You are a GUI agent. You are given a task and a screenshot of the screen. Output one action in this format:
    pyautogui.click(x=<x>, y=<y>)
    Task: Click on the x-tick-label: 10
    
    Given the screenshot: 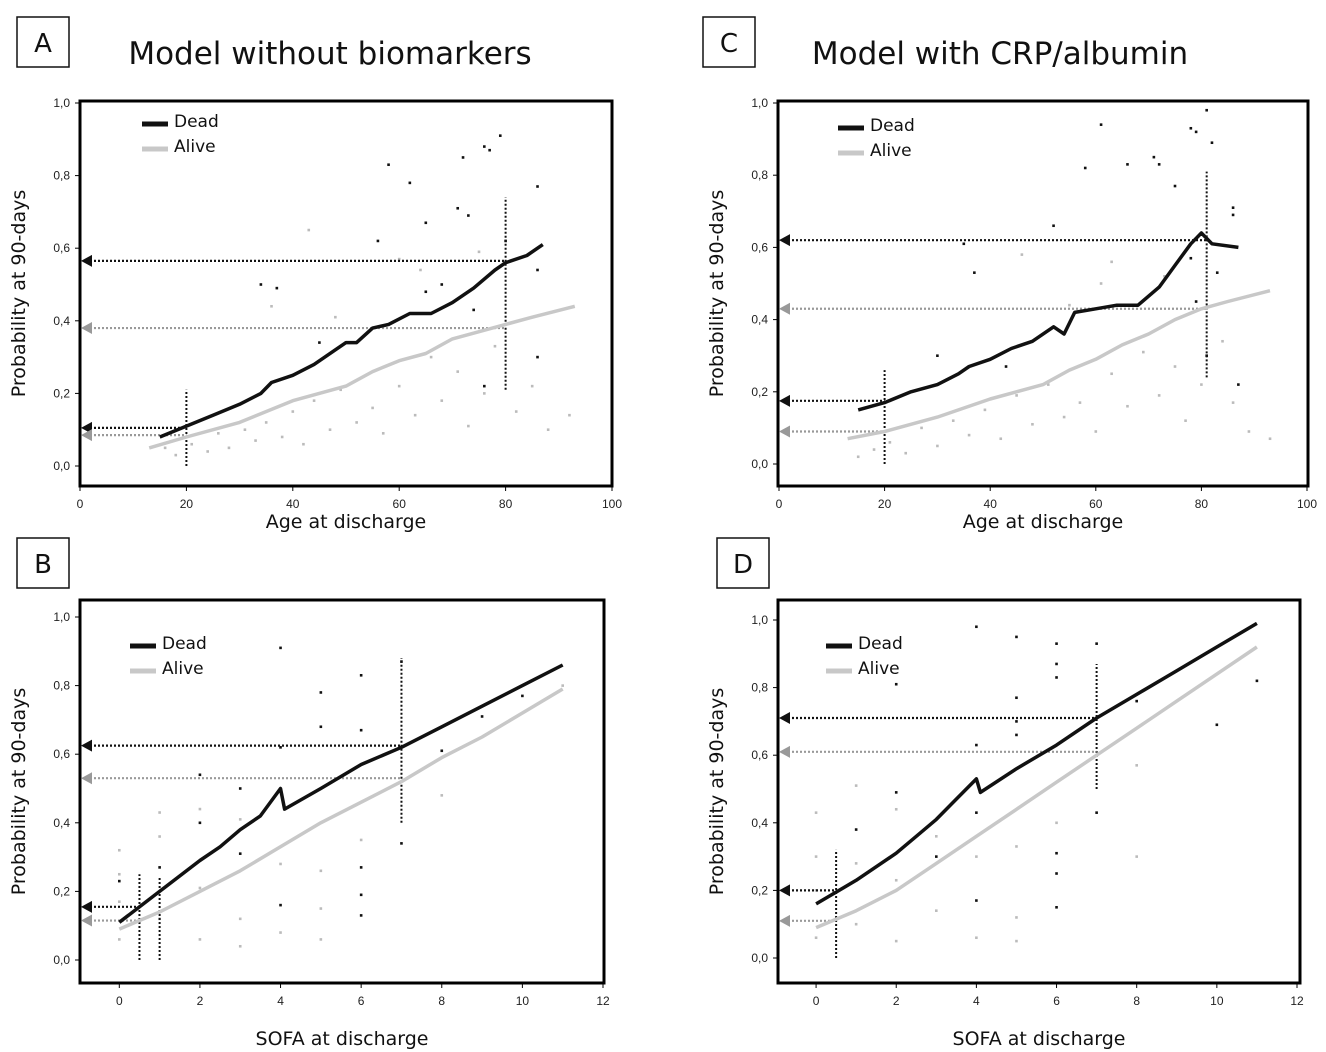 What is the action you would take?
    pyautogui.click(x=523, y=1001)
    